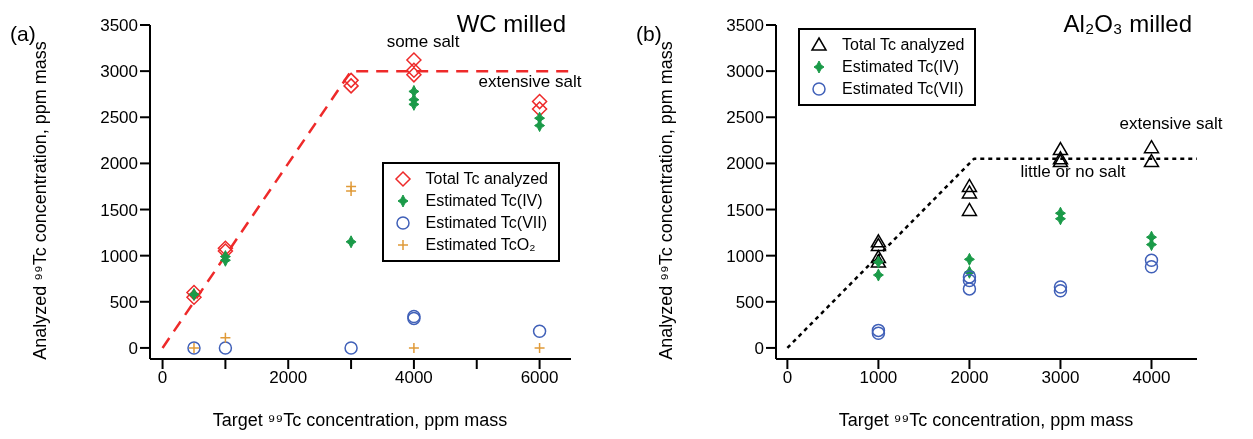  I want to click on annotation: little or no salt, so click(1073, 172).